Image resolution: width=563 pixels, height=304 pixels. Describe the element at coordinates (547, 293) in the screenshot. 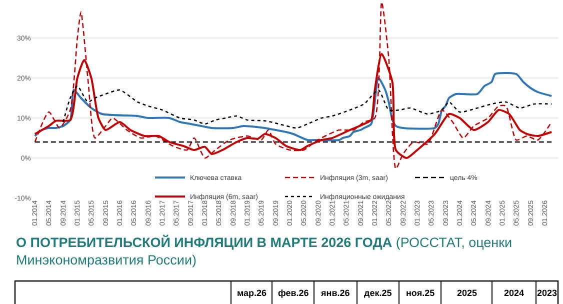

I see `text: 2023` at that location.